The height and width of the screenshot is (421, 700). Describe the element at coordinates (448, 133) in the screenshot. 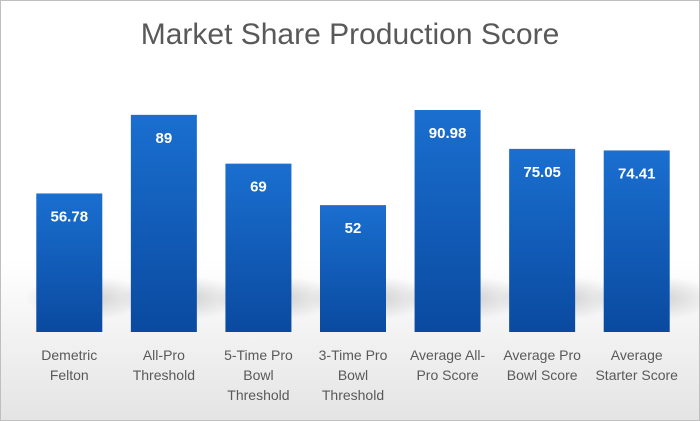

I see `value-label: 90.98` at that location.